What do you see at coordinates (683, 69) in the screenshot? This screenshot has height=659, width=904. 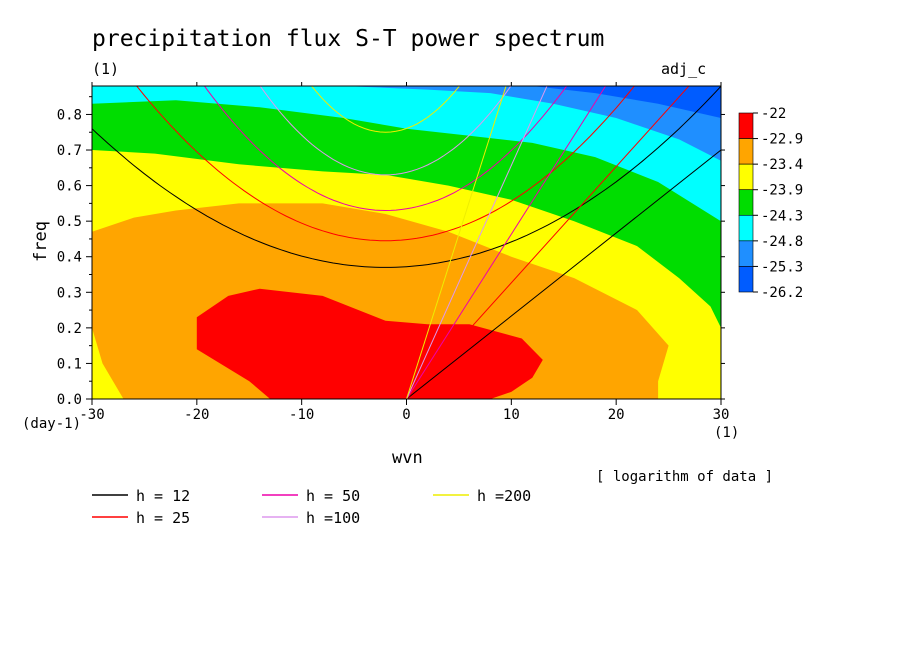 I see `chart-subtitle-right: adj_c` at bounding box center [683, 69].